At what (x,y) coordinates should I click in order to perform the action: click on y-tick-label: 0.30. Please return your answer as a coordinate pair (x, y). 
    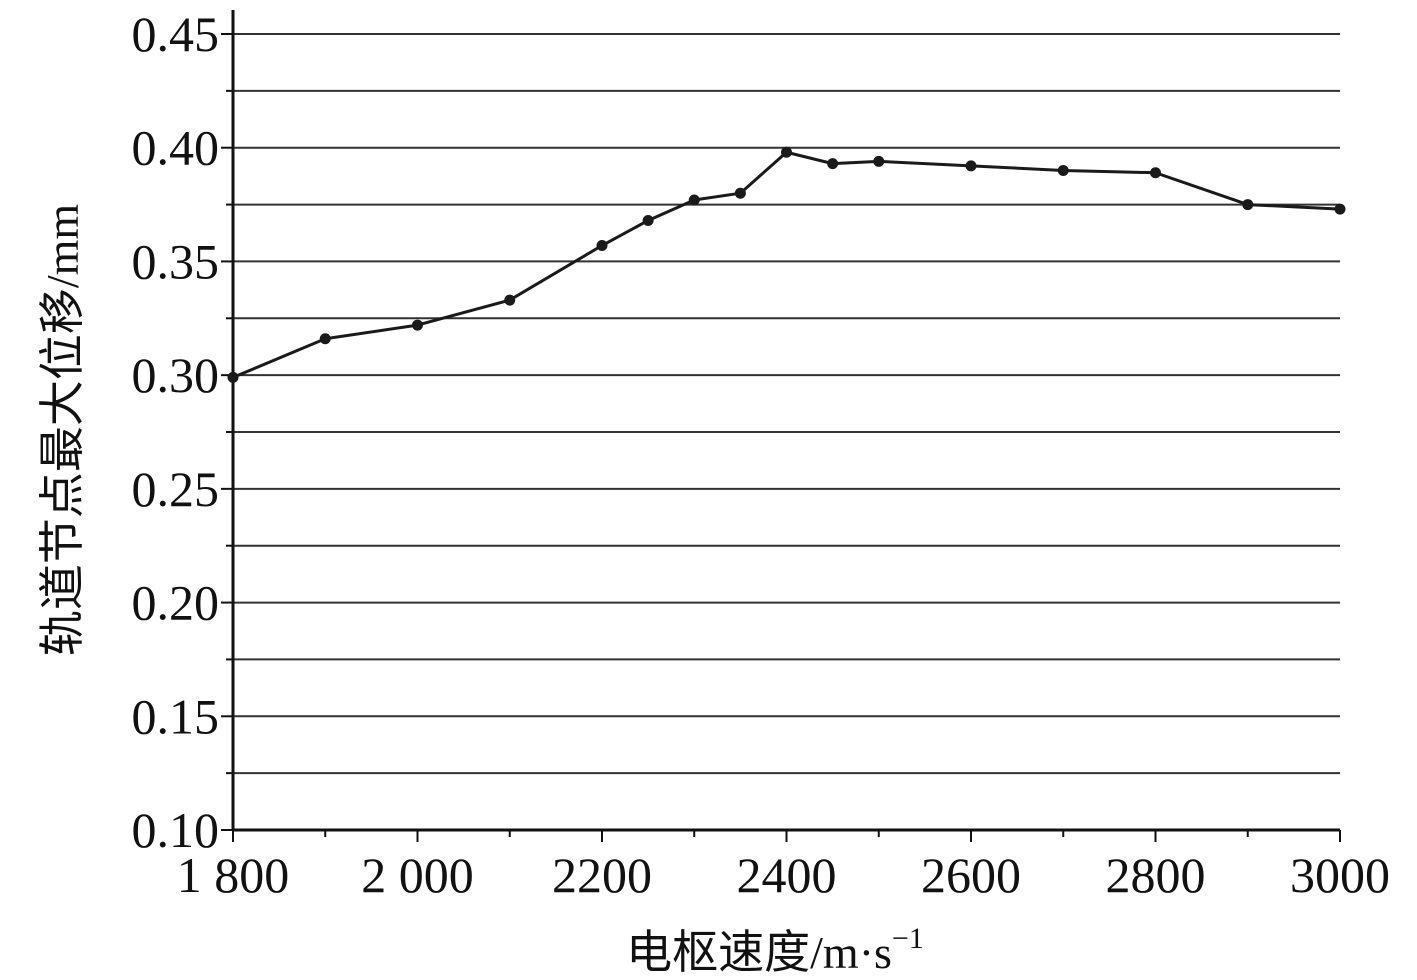
    Looking at the image, I should click on (176, 375).